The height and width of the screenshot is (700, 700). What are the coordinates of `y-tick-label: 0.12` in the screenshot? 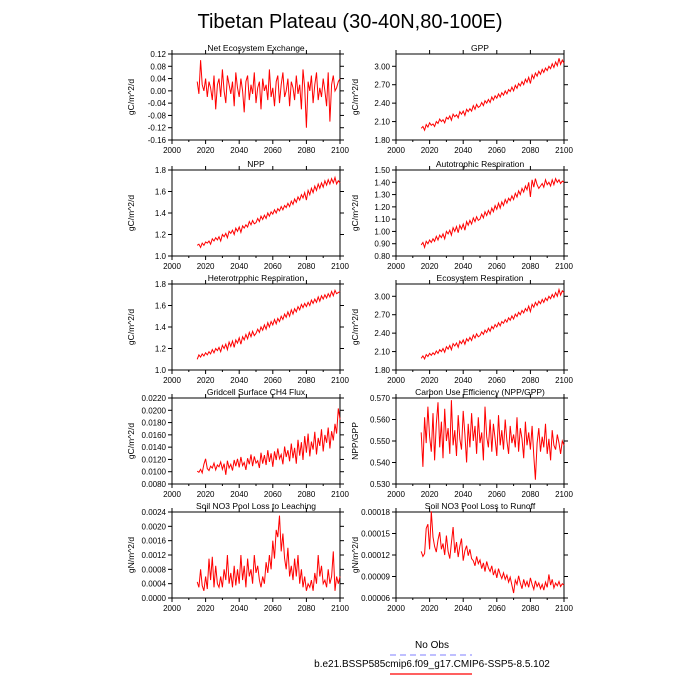 It's located at (158, 54).